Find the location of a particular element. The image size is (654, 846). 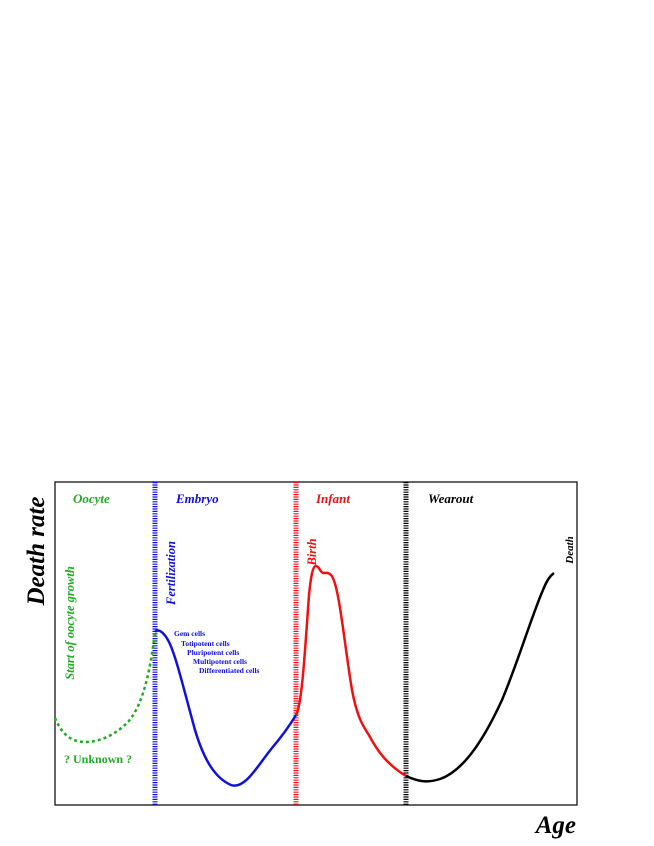

oocyte-curve is located at coordinates (105, 687).